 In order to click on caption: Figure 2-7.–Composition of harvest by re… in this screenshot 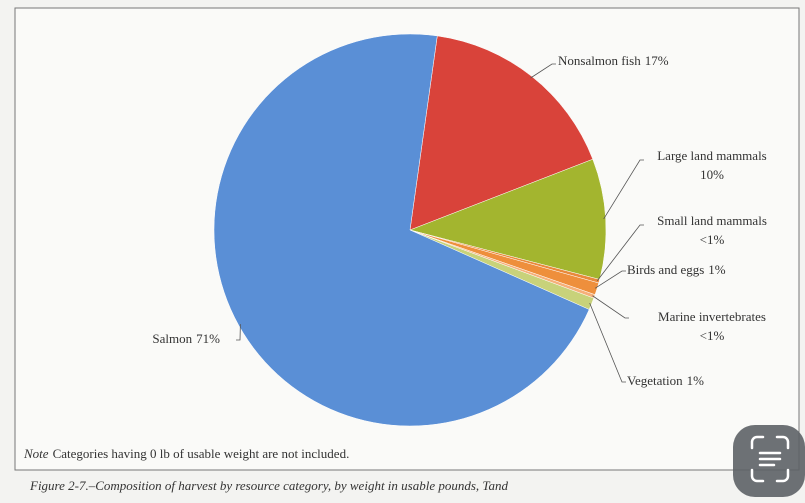, I will do `click(268, 485)`.